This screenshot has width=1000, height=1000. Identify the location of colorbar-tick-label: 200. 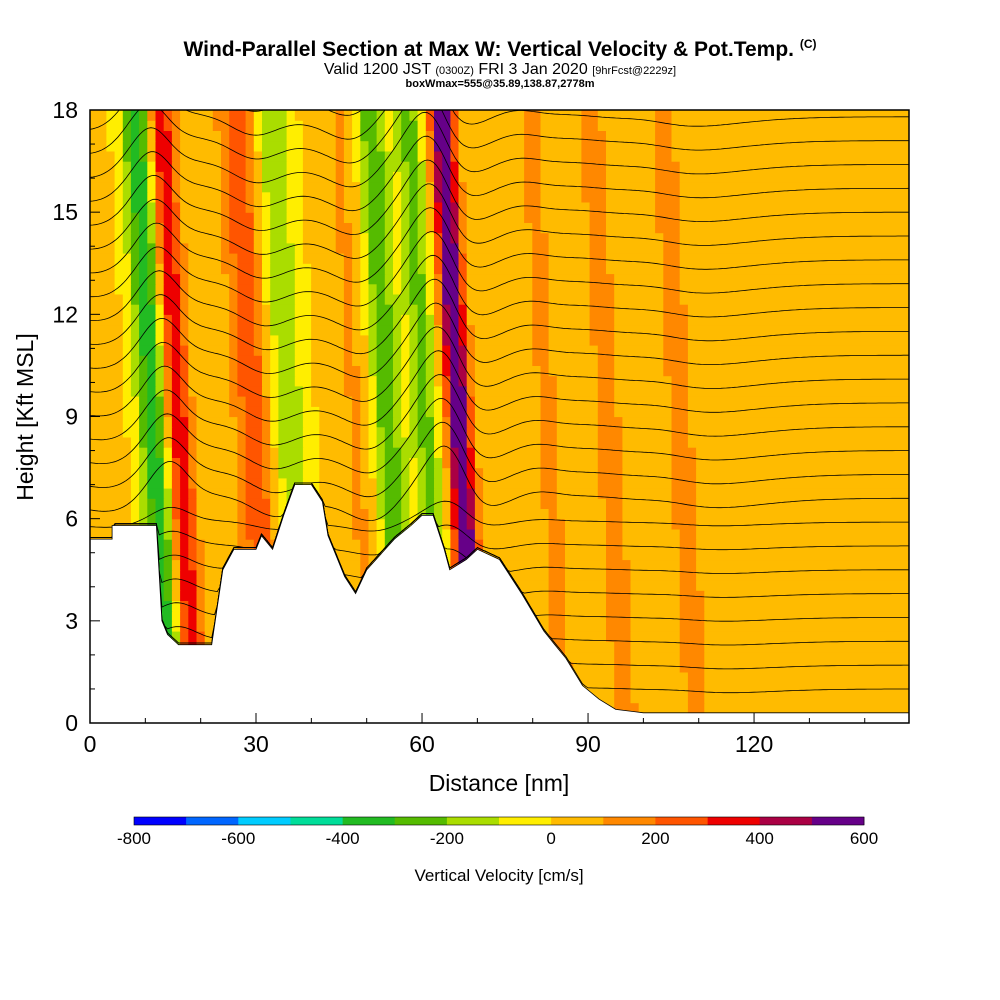
(655, 838).